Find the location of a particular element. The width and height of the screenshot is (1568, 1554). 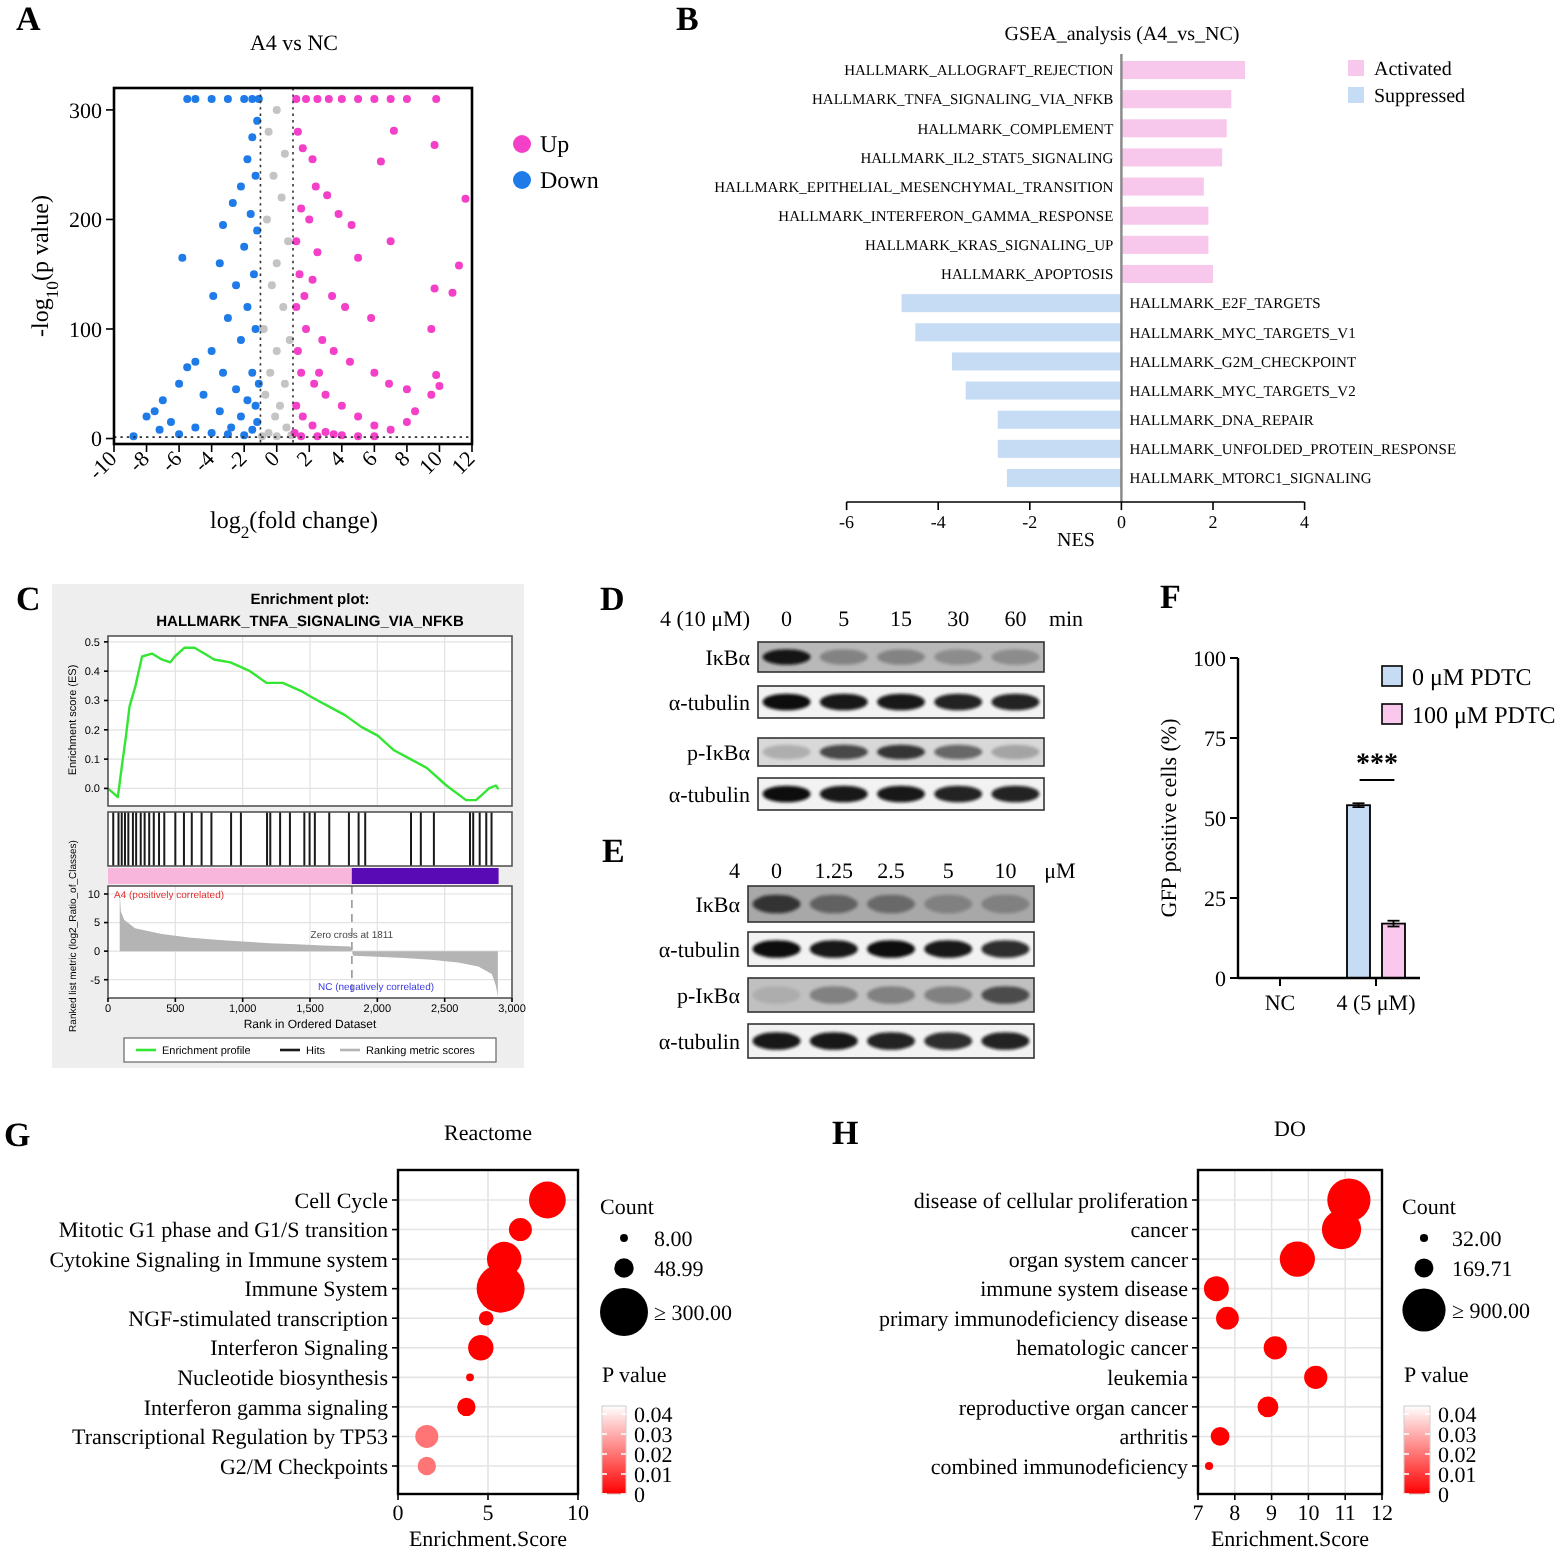

legend-label: Up is located at coordinates (555, 144).